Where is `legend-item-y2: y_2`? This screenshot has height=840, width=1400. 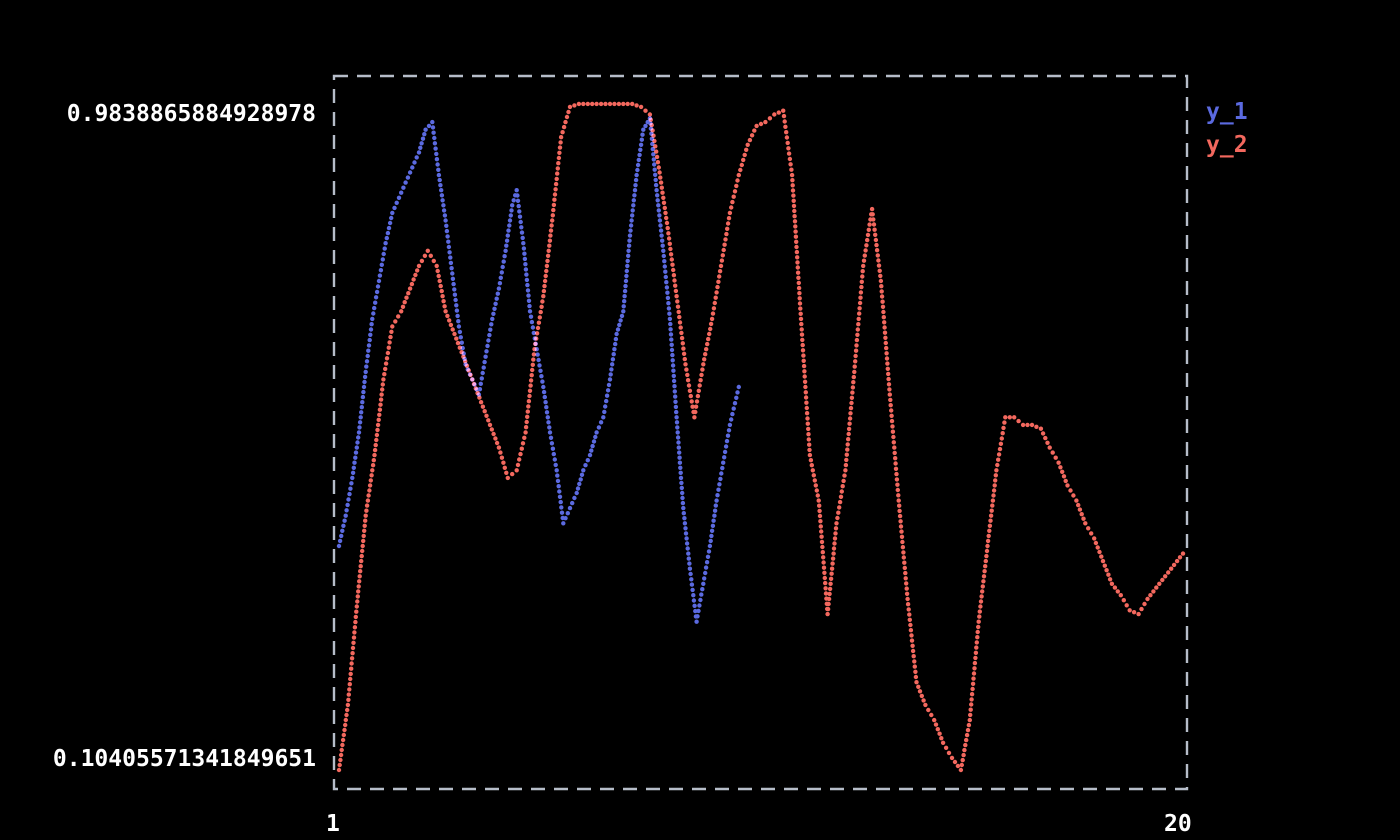
legend-item-y2: y_2 is located at coordinates (1227, 145).